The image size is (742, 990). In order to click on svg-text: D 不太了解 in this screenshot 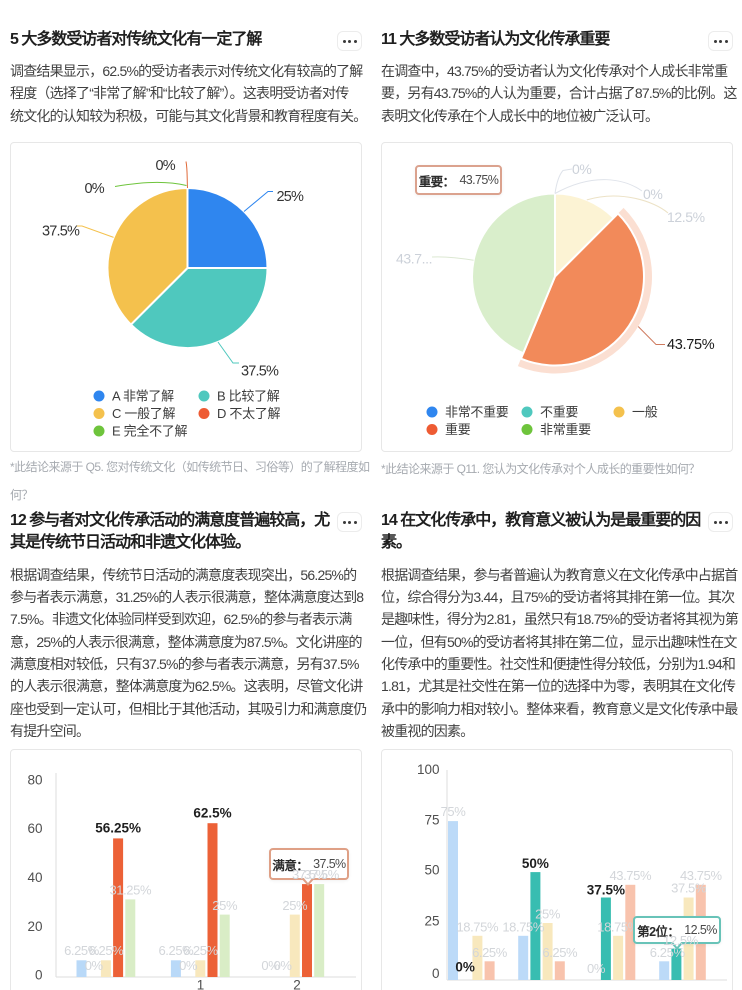, I will do `click(249, 413)`.